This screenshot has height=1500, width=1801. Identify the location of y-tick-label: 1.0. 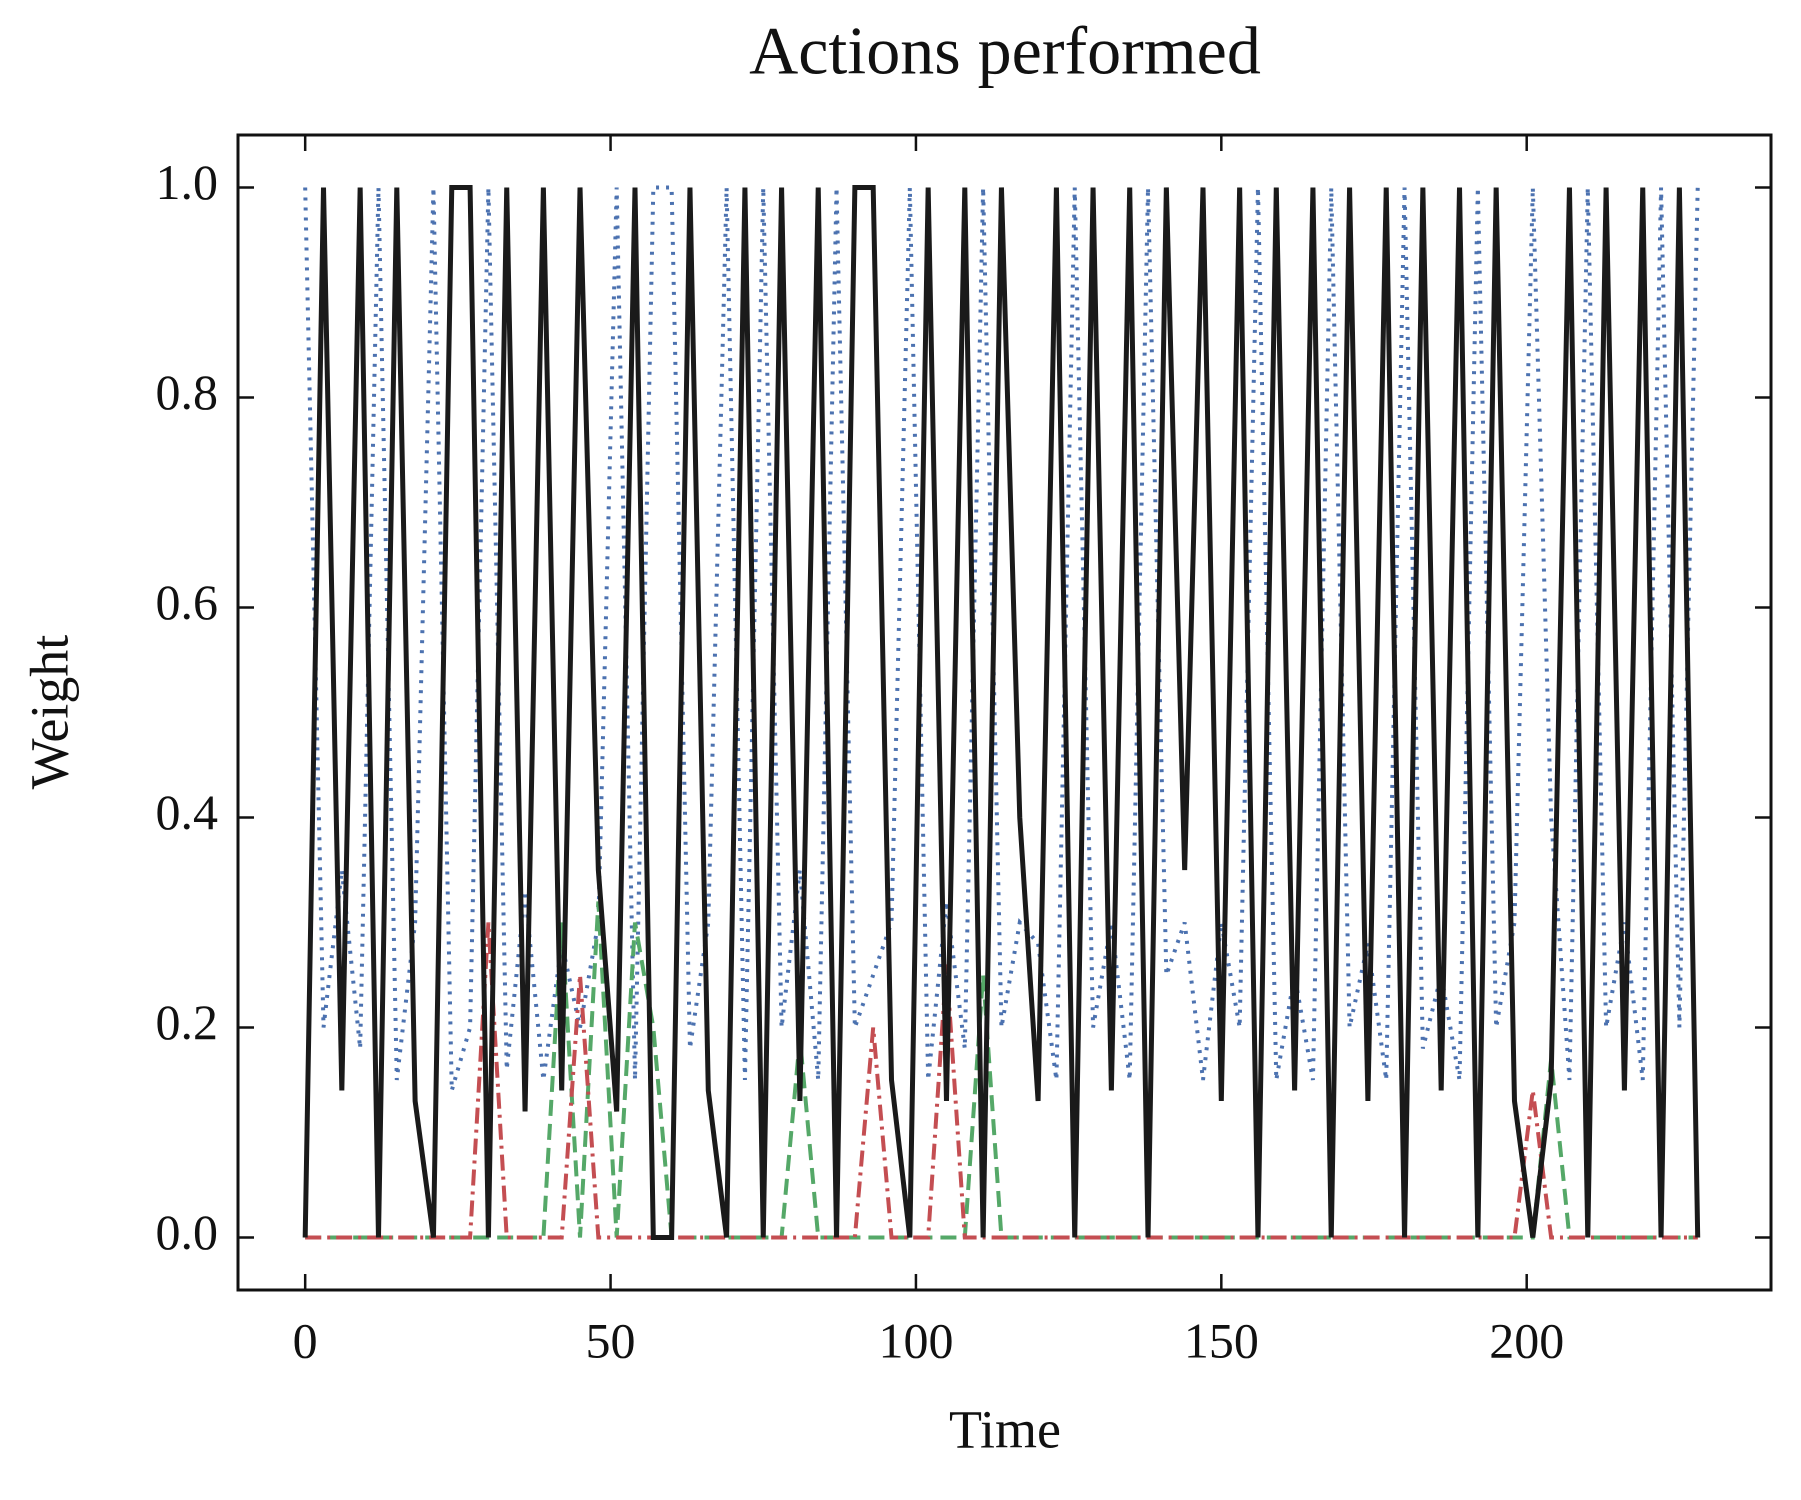
(187, 182).